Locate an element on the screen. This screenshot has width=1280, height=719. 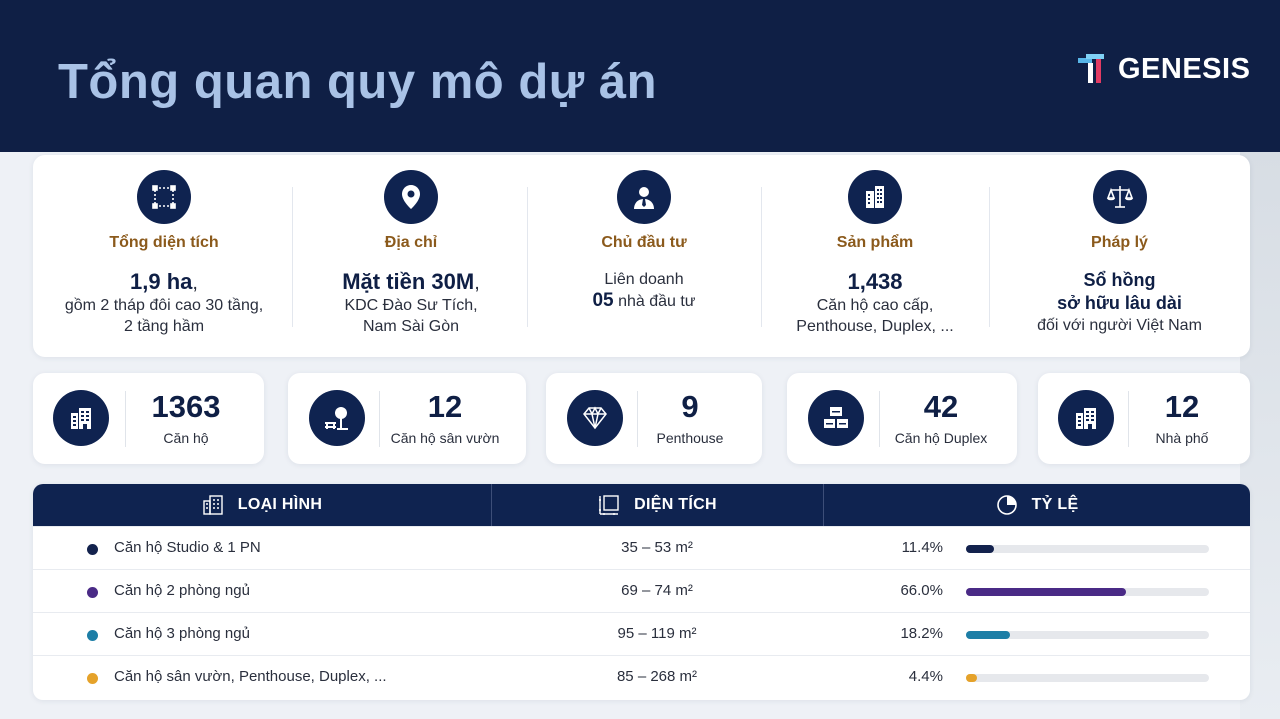
cell-percentage: 11.4% is located at coordinates (922, 547).